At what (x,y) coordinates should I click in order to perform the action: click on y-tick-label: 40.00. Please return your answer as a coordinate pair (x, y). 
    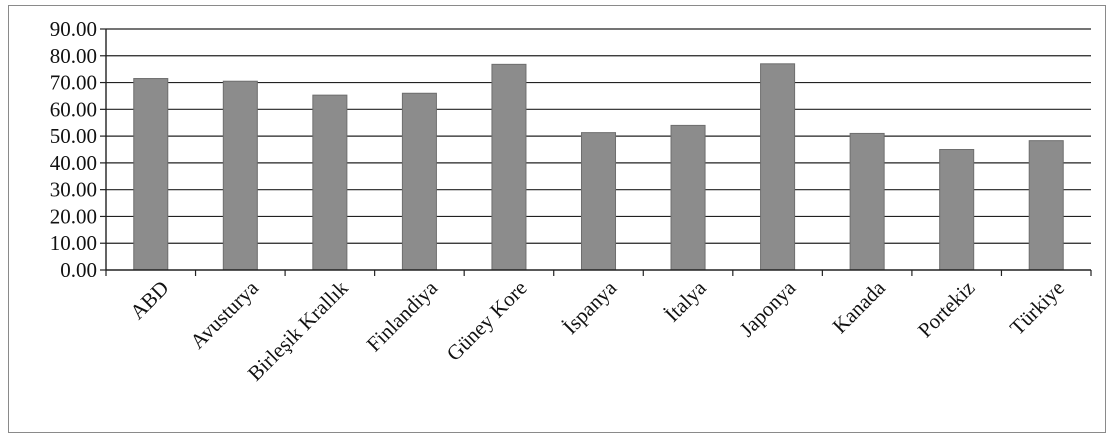
    Looking at the image, I should click on (73, 163).